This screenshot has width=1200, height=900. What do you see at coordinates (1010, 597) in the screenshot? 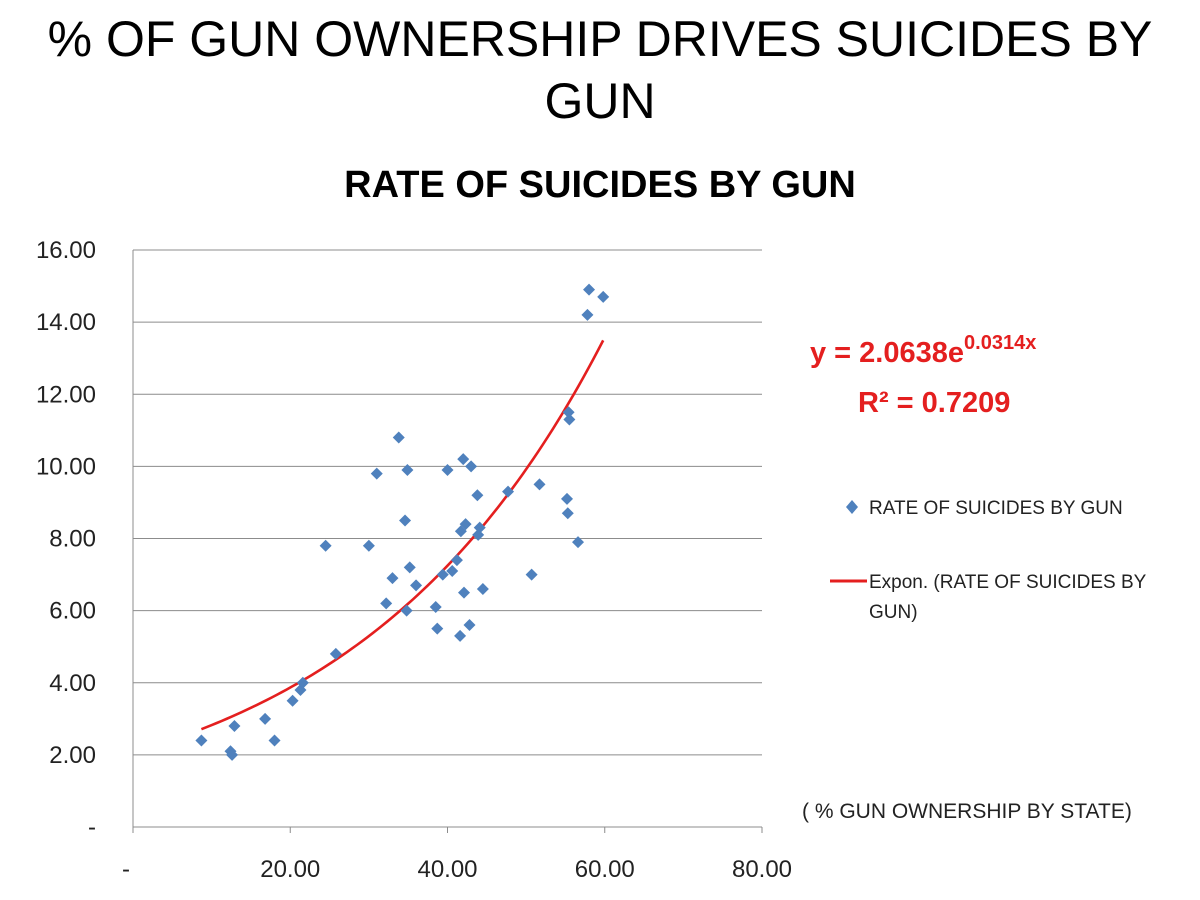
I see `legend-label-trendline: Expon. (RATE OF SUICIDES BY GUN)` at bounding box center [1010, 597].